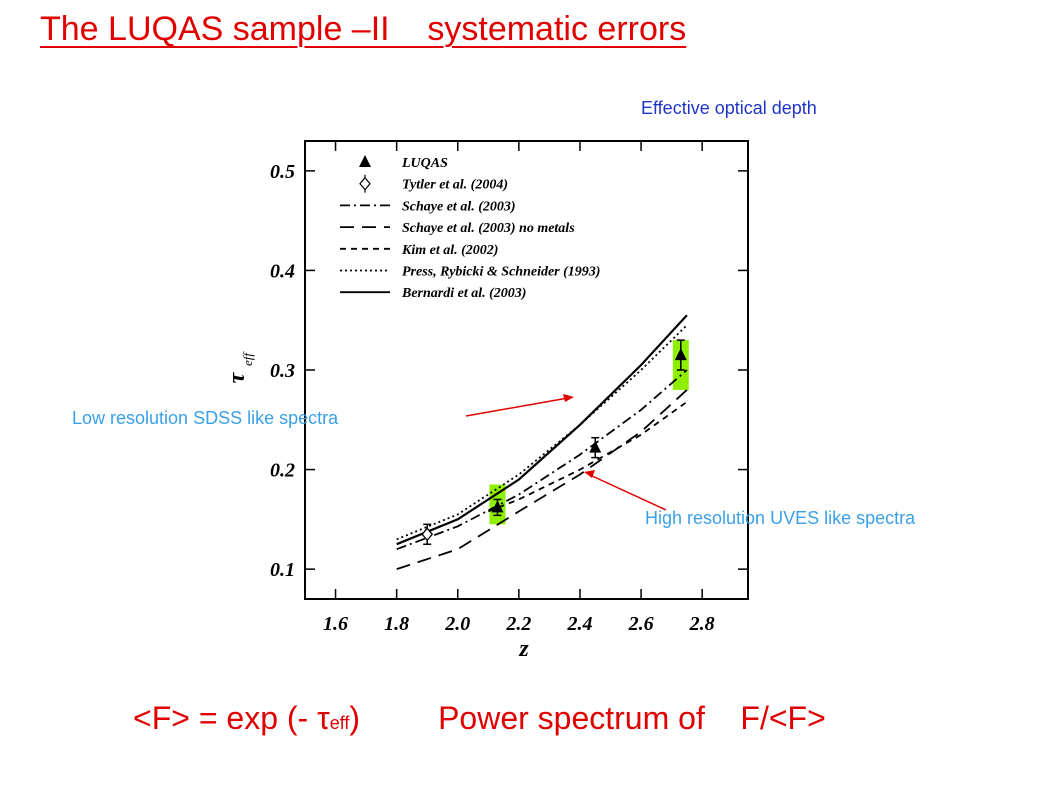  I want to click on x-tick-label-3: 2.2, so click(518, 624).